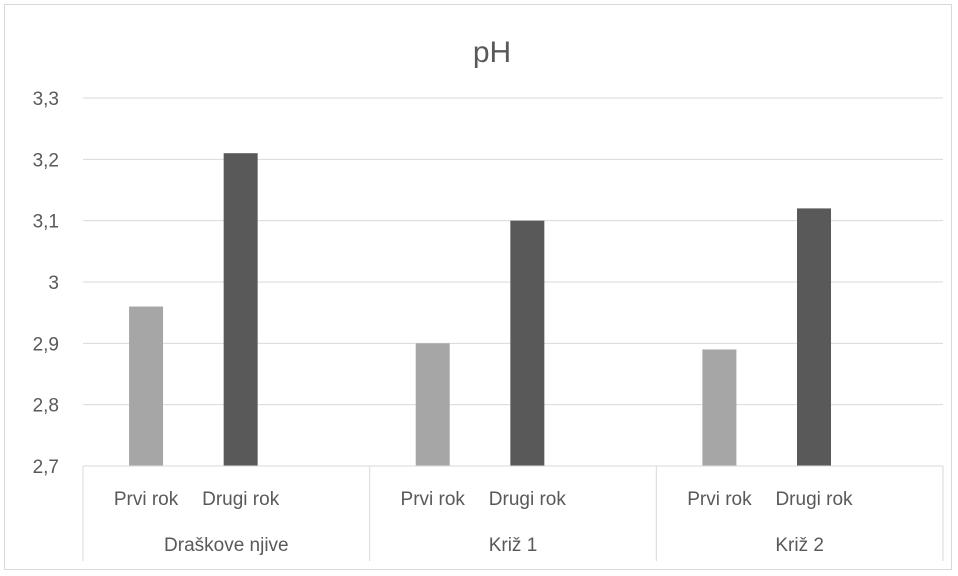  What do you see at coordinates (492, 52) in the screenshot?
I see `chart-title: pH` at bounding box center [492, 52].